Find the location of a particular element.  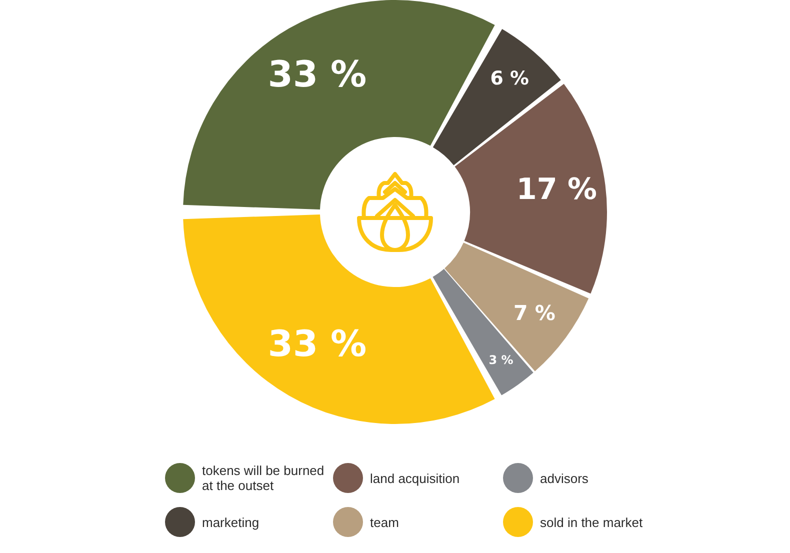

data-label: 7 % is located at coordinates (534, 313).